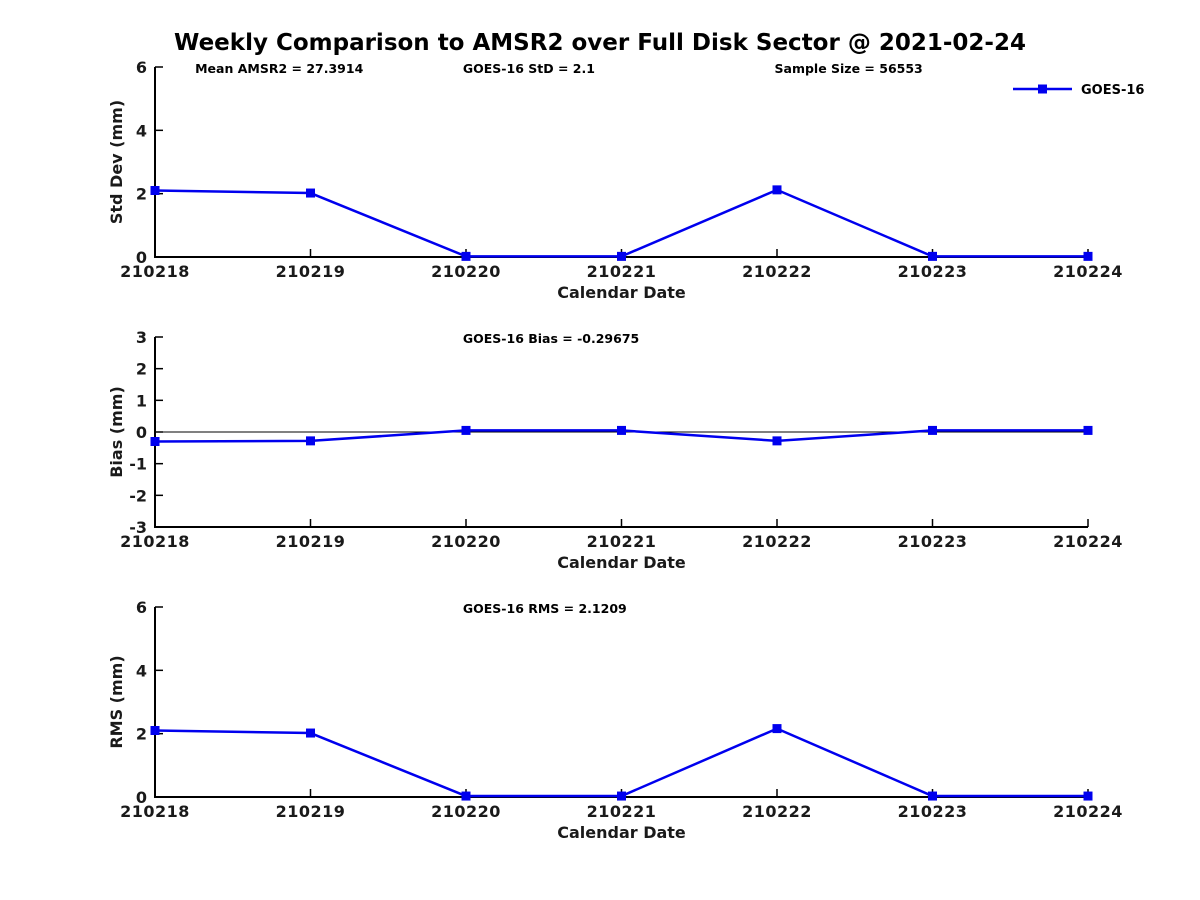 The width and height of the screenshot is (1200, 900). What do you see at coordinates (1112, 90) in the screenshot?
I see `legend-label: GOES-16` at bounding box center [1112, 90].